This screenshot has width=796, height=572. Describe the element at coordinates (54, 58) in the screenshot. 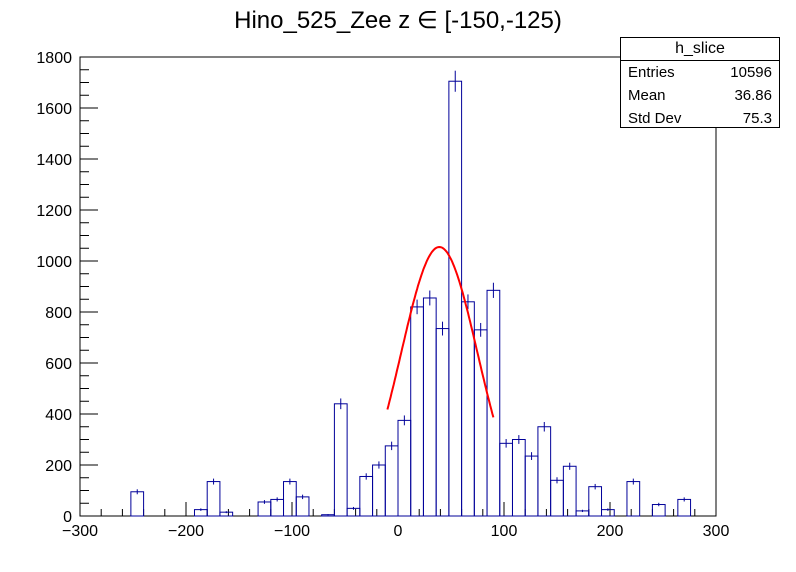

I see `y-tick-label: 1800` at that location.